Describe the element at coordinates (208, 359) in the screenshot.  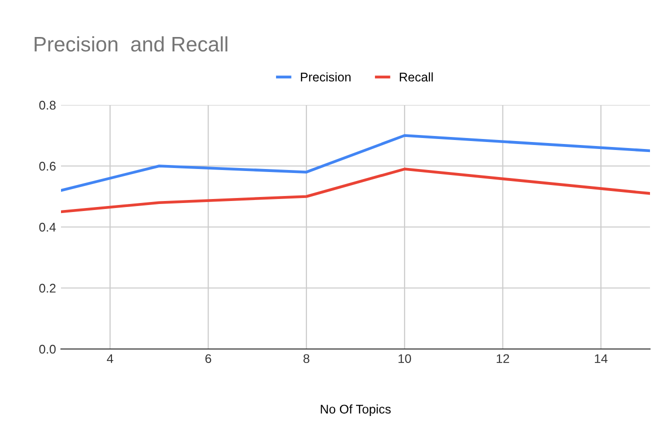
I see `x-tick-label: 6` at that location.